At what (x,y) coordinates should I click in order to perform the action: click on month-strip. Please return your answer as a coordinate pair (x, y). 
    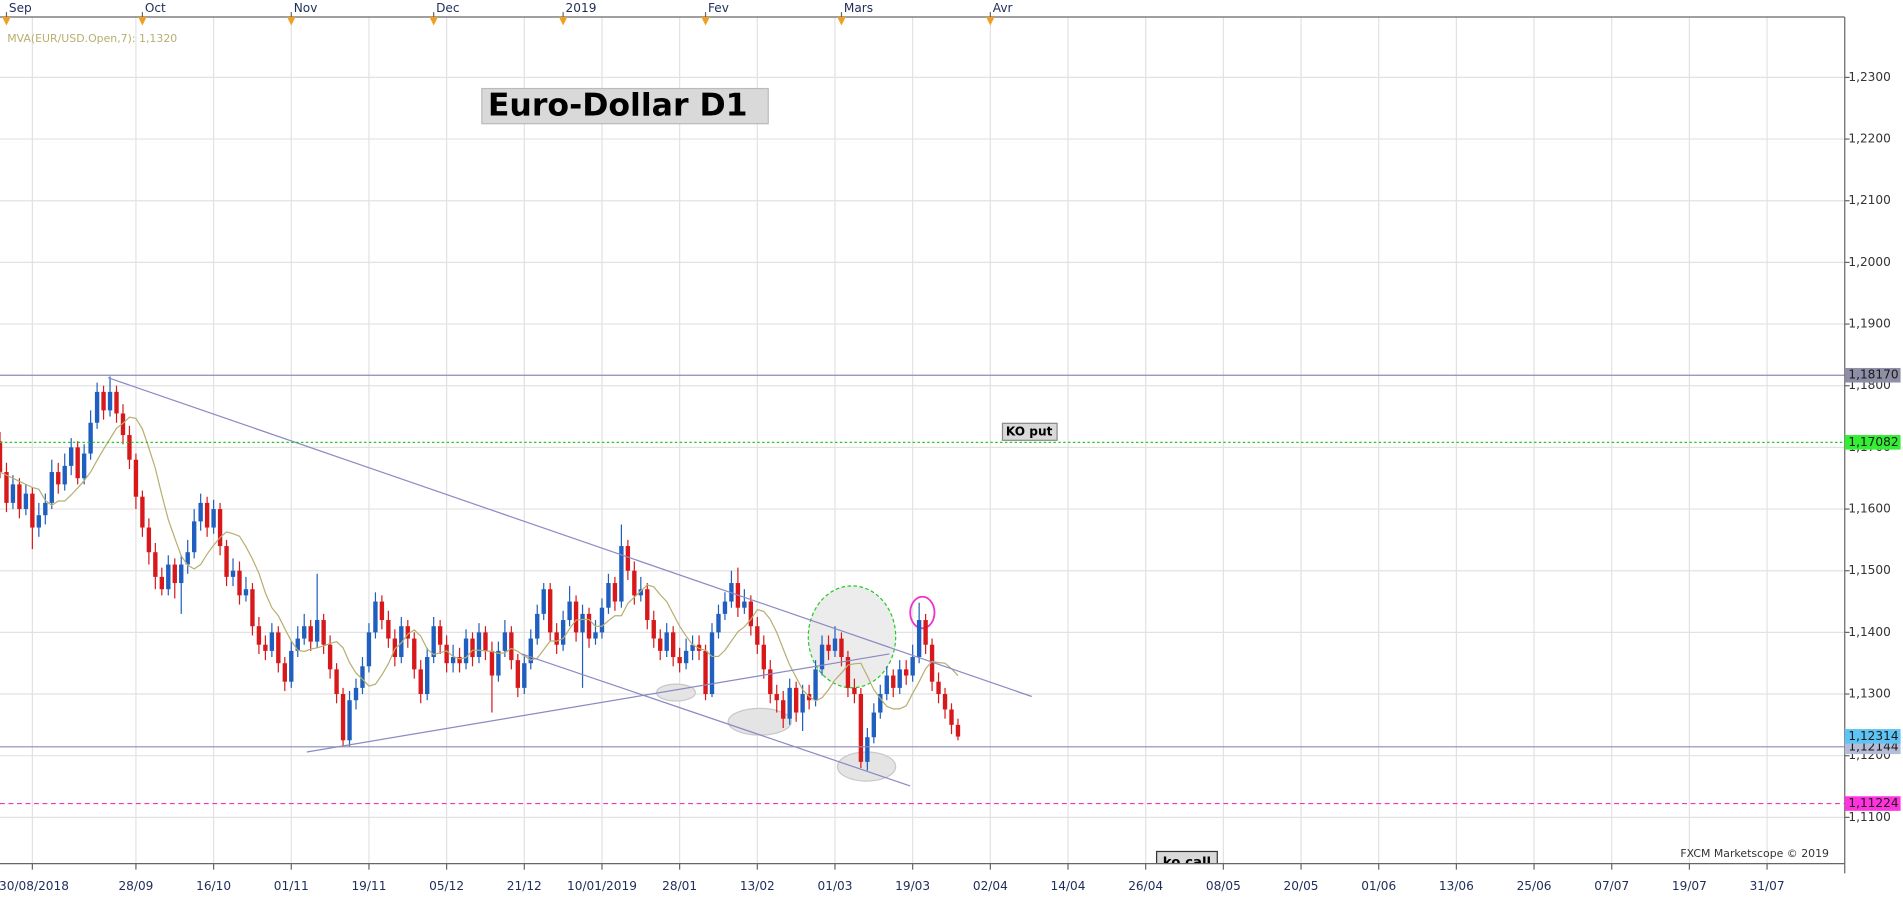
    Looking at the image, I should click on (951, 8).